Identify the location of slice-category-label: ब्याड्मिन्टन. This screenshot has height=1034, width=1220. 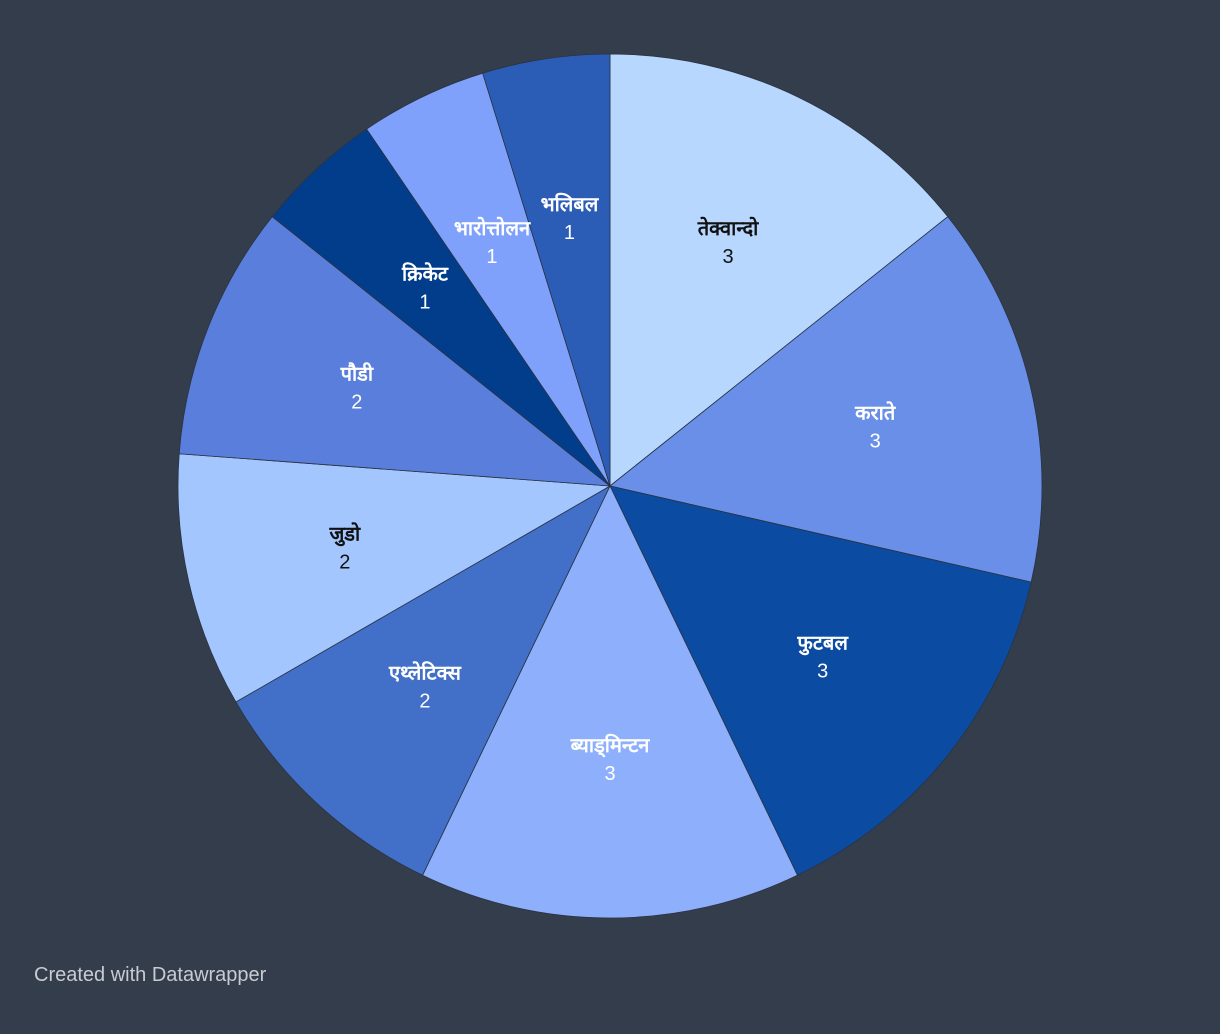
(610, 745).